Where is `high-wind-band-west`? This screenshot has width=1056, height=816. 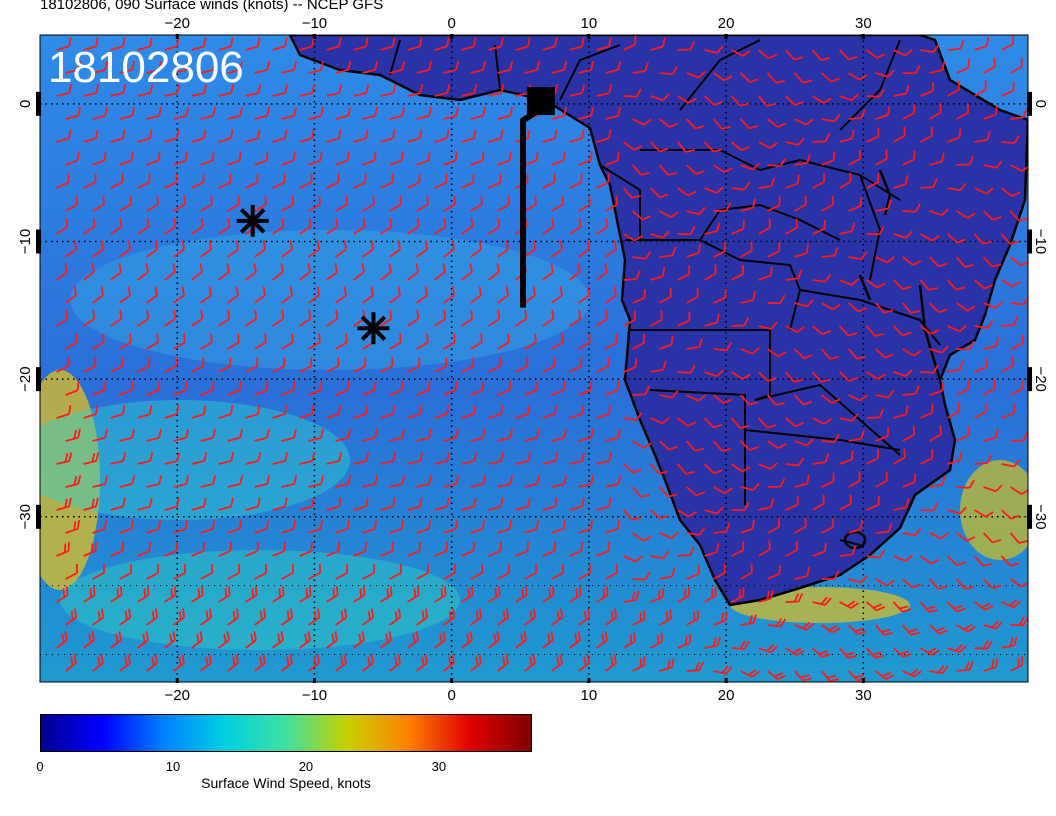
high-wind-band-west is located at coordinates (70, 480).